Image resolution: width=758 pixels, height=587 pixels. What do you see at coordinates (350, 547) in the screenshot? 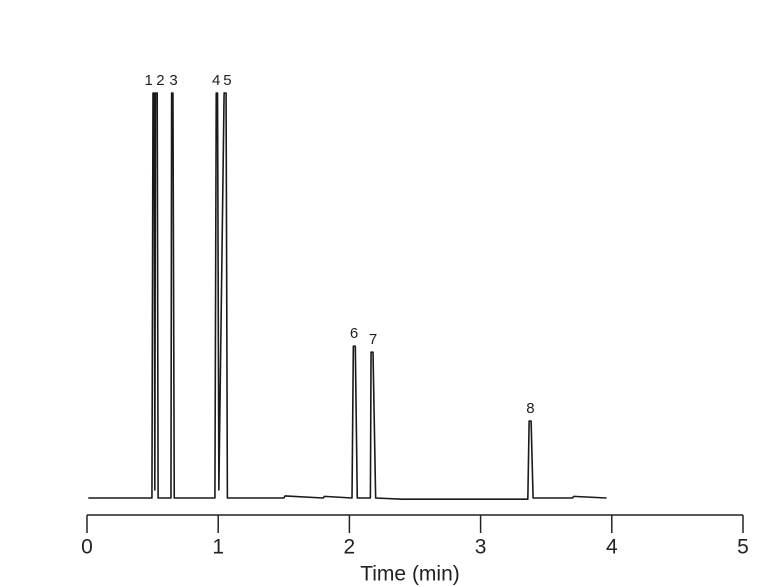
I see `x-tick-label: 2` at bounding box center [350, 547].